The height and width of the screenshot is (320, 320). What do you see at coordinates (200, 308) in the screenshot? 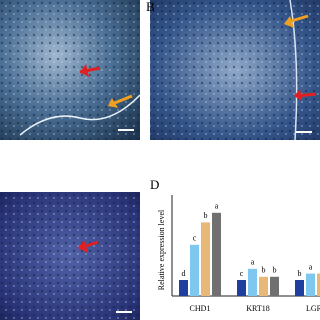
I see `x-tick-label: CHD1` at bounding box center [200, 308].